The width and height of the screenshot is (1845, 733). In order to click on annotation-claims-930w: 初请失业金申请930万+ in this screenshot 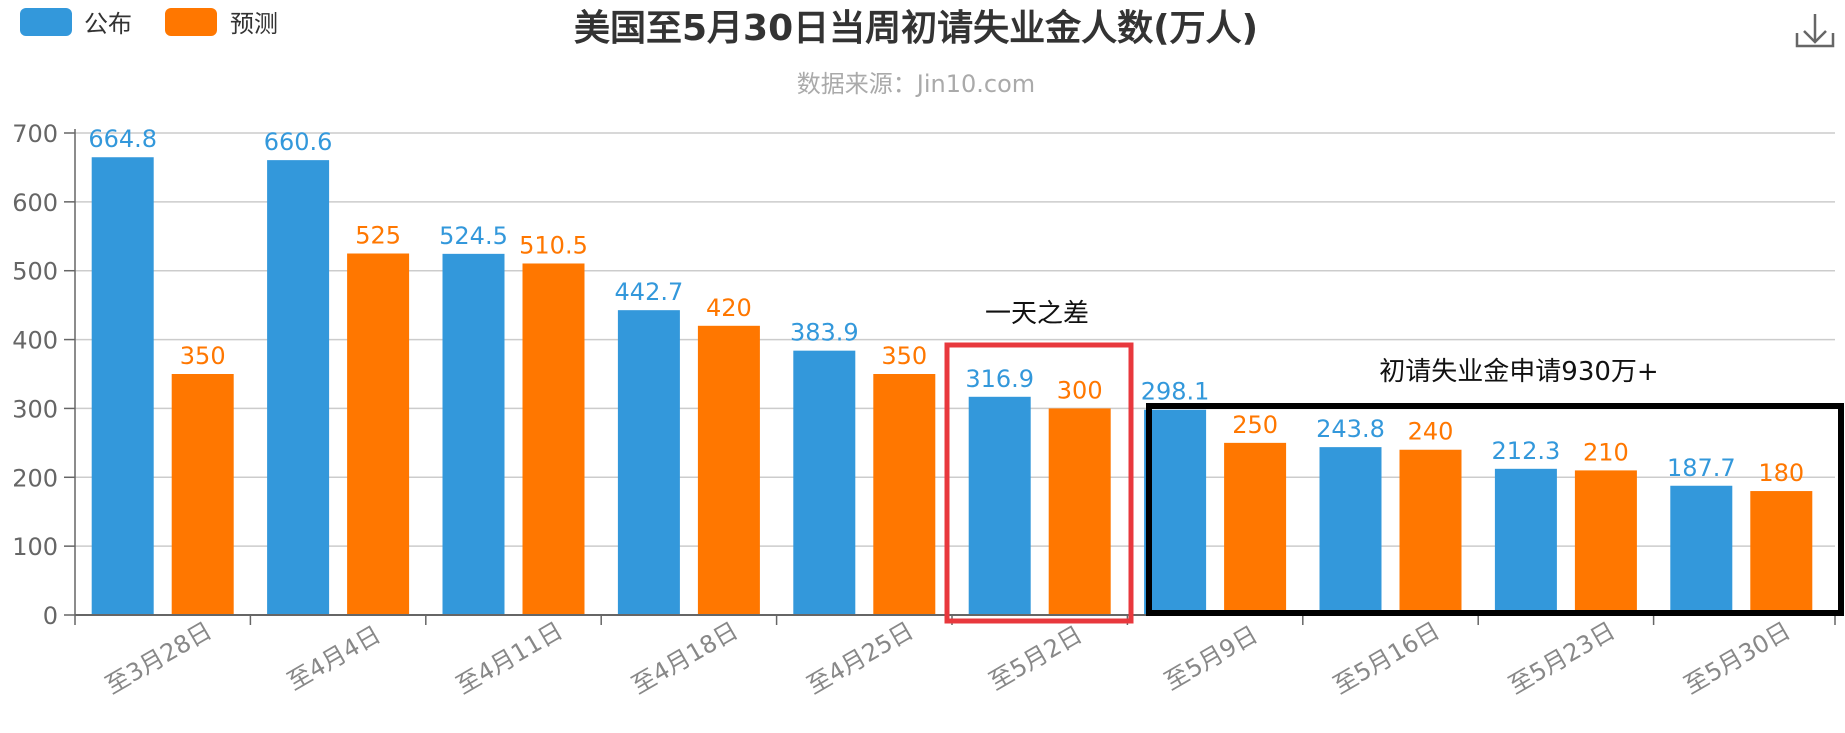, I will do `click(1495, 486)`.